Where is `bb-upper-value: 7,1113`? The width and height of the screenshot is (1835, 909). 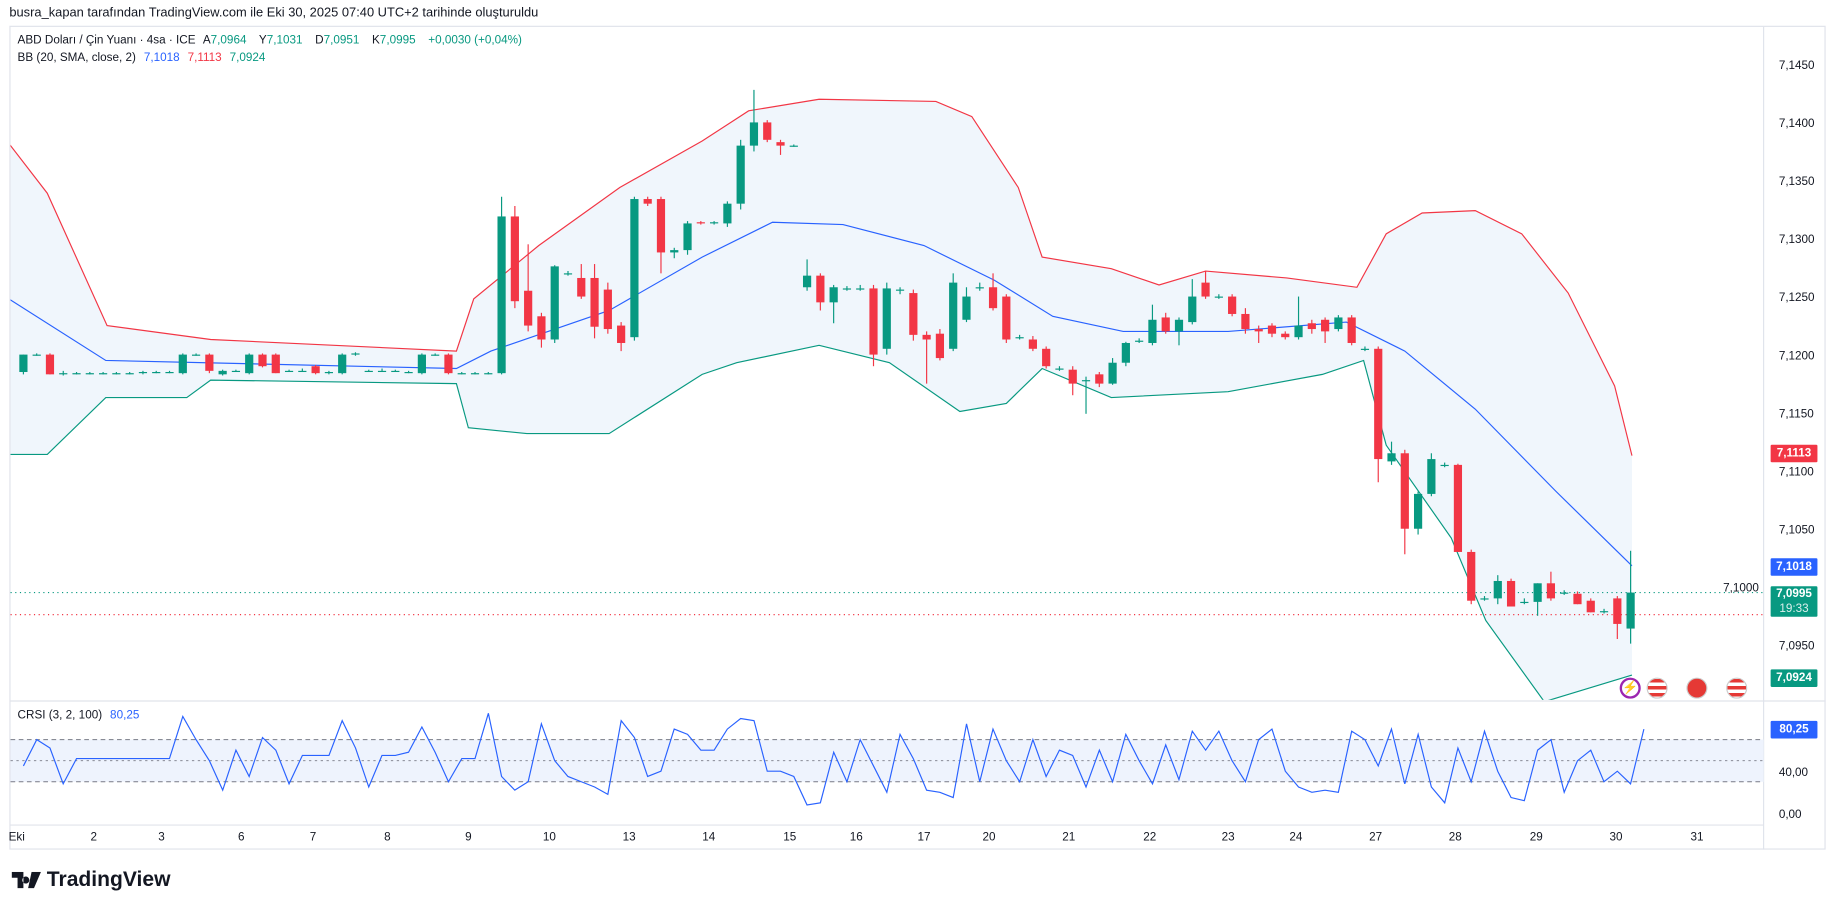
bb-upper-value: 7,1113 is located at coordinates (204, 58).